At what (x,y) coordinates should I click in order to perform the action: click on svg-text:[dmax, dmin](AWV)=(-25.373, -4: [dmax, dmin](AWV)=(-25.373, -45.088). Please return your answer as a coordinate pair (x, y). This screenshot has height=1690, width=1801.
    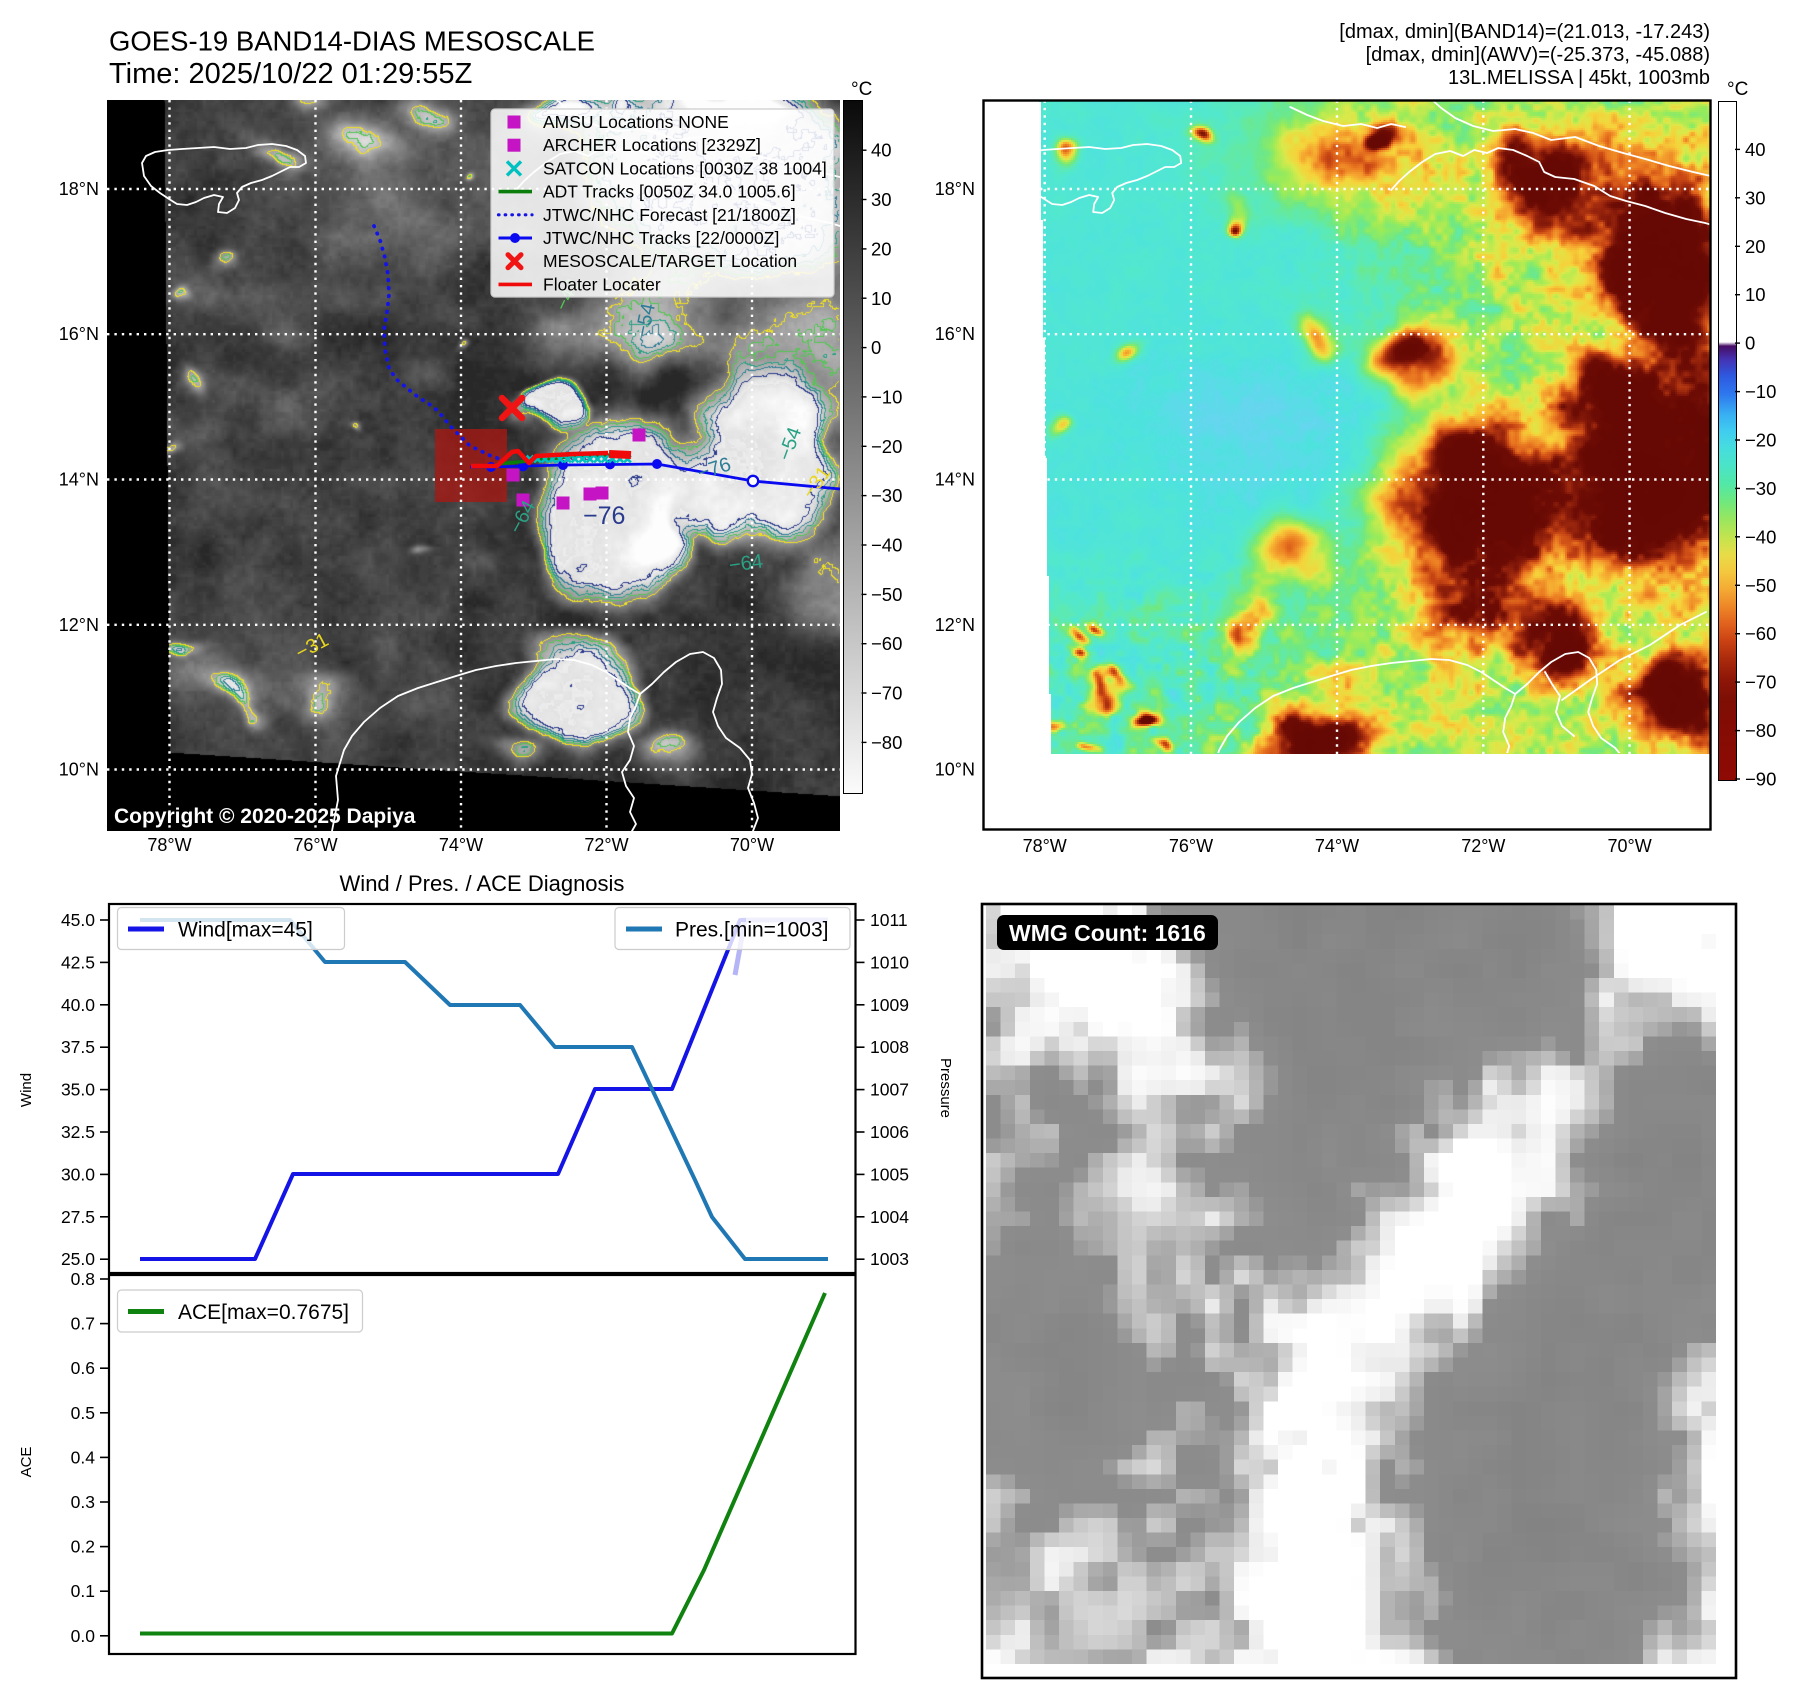
    Looking at the image, I should click on (1538, 55).